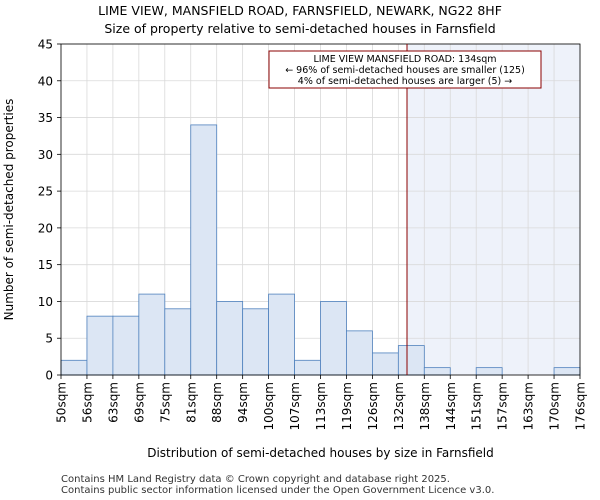  Describe the element at coordinates (45, 228) in the screenshot. I see `y-tick-label: 20` at that location.